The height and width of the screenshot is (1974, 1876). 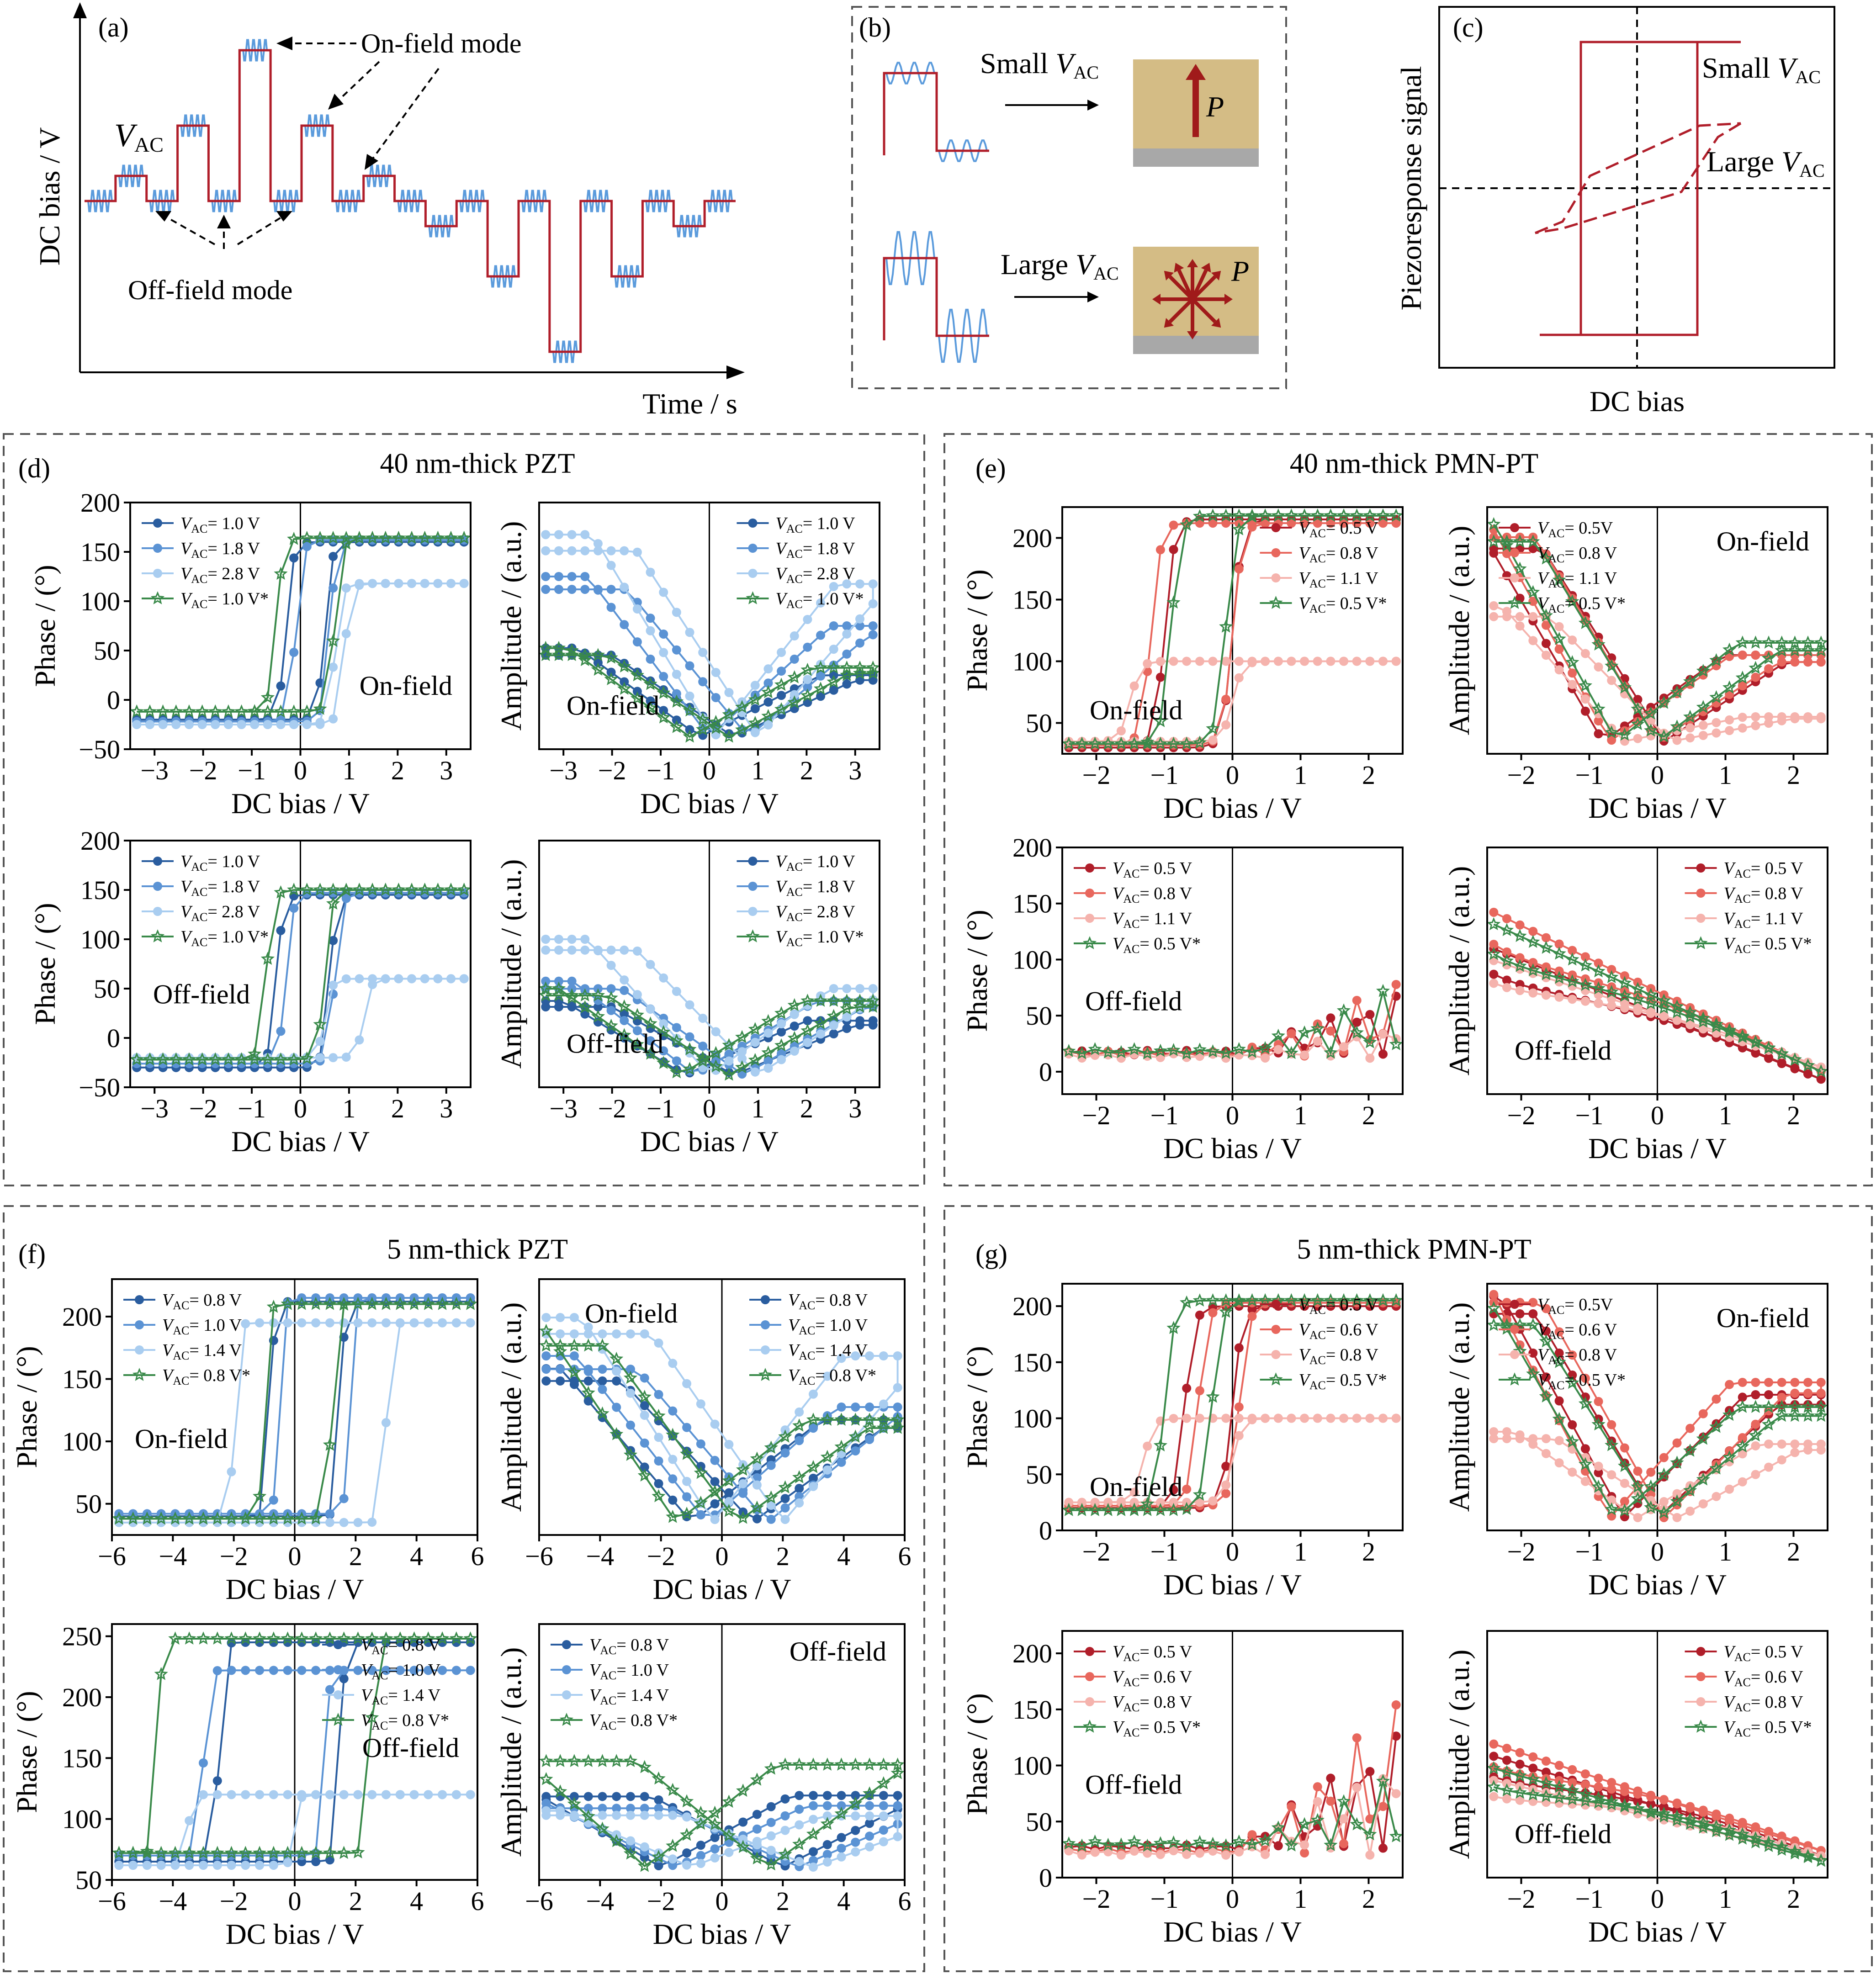 I want to click on section-d-title: 40 nm-thick PZT, so click(x=477, y=464).